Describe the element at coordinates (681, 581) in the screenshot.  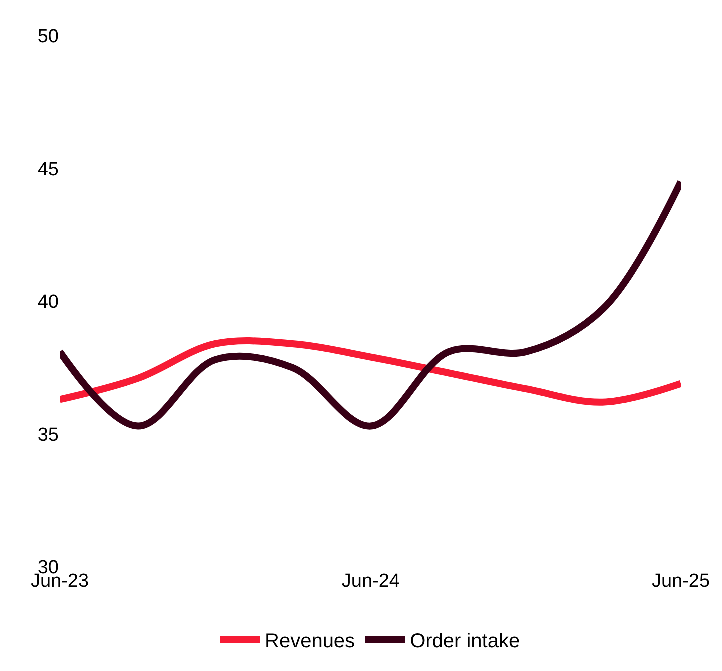
I see `x-tick-label: Jun-25` at that location.